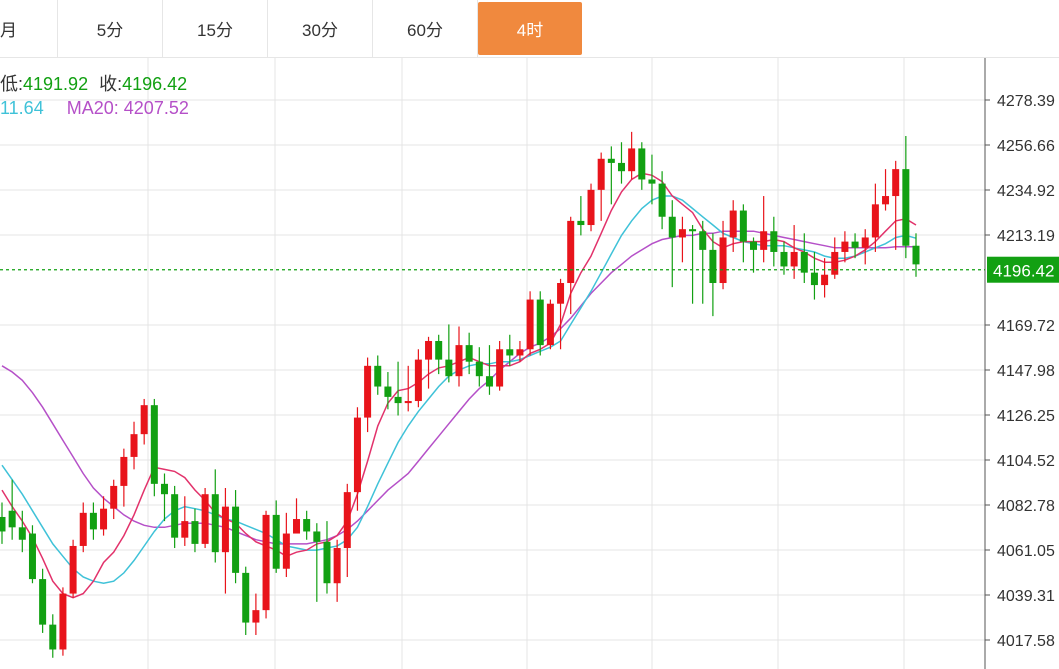 The width and height of the screenshot is (1059, 669). What do you see at coordinates (425, 28) in the screenshot?
I see `tab-60min: 60分` at bounding box center [425, 28].